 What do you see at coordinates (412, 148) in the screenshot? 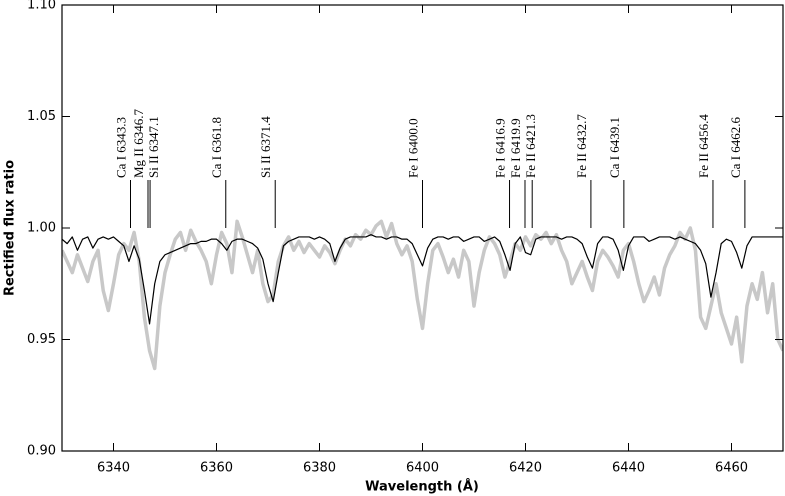
I see `line-label: Fe I 6400.0` at bounding box center [412, 148].